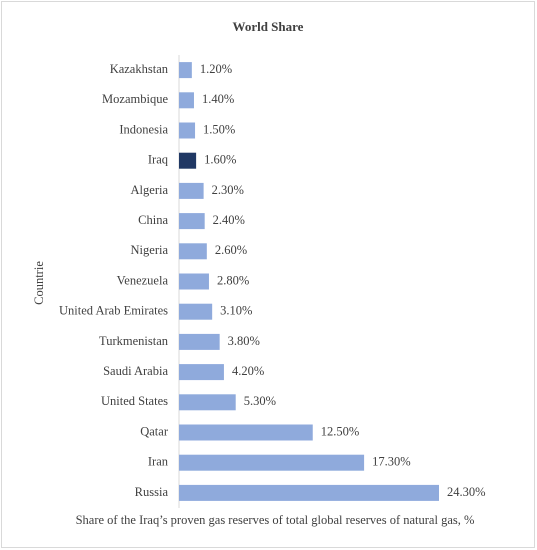 Image resolution: width=537 pixels, height=550 pixels. What do you see at coordinates (158, 160) in the screenshot?
I see `category-label: Iraq` at bounding box center [158, 160].